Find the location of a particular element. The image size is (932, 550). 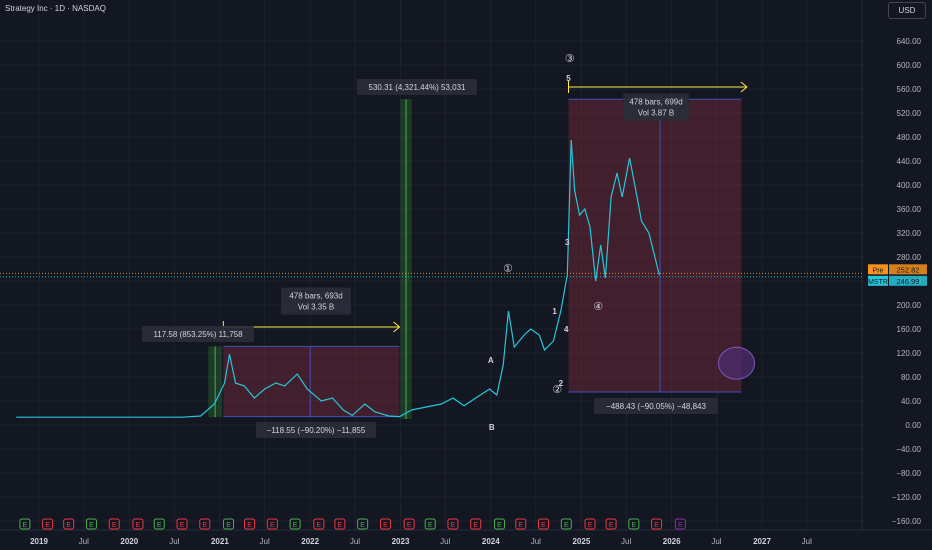

price-badges: Pre 252.82 MSTR 246.99 is located at coordinates (897, 275).